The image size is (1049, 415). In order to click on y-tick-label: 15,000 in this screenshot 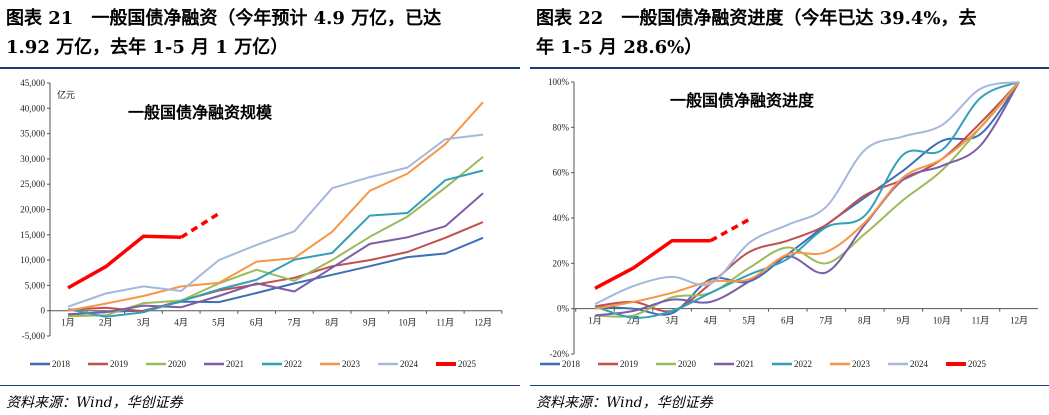, I will do `click(32, 235)`.